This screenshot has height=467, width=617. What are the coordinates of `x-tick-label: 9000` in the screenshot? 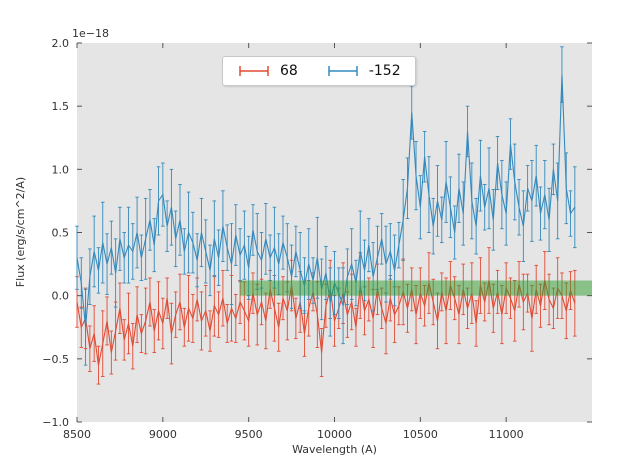 It's located at (163, 434).